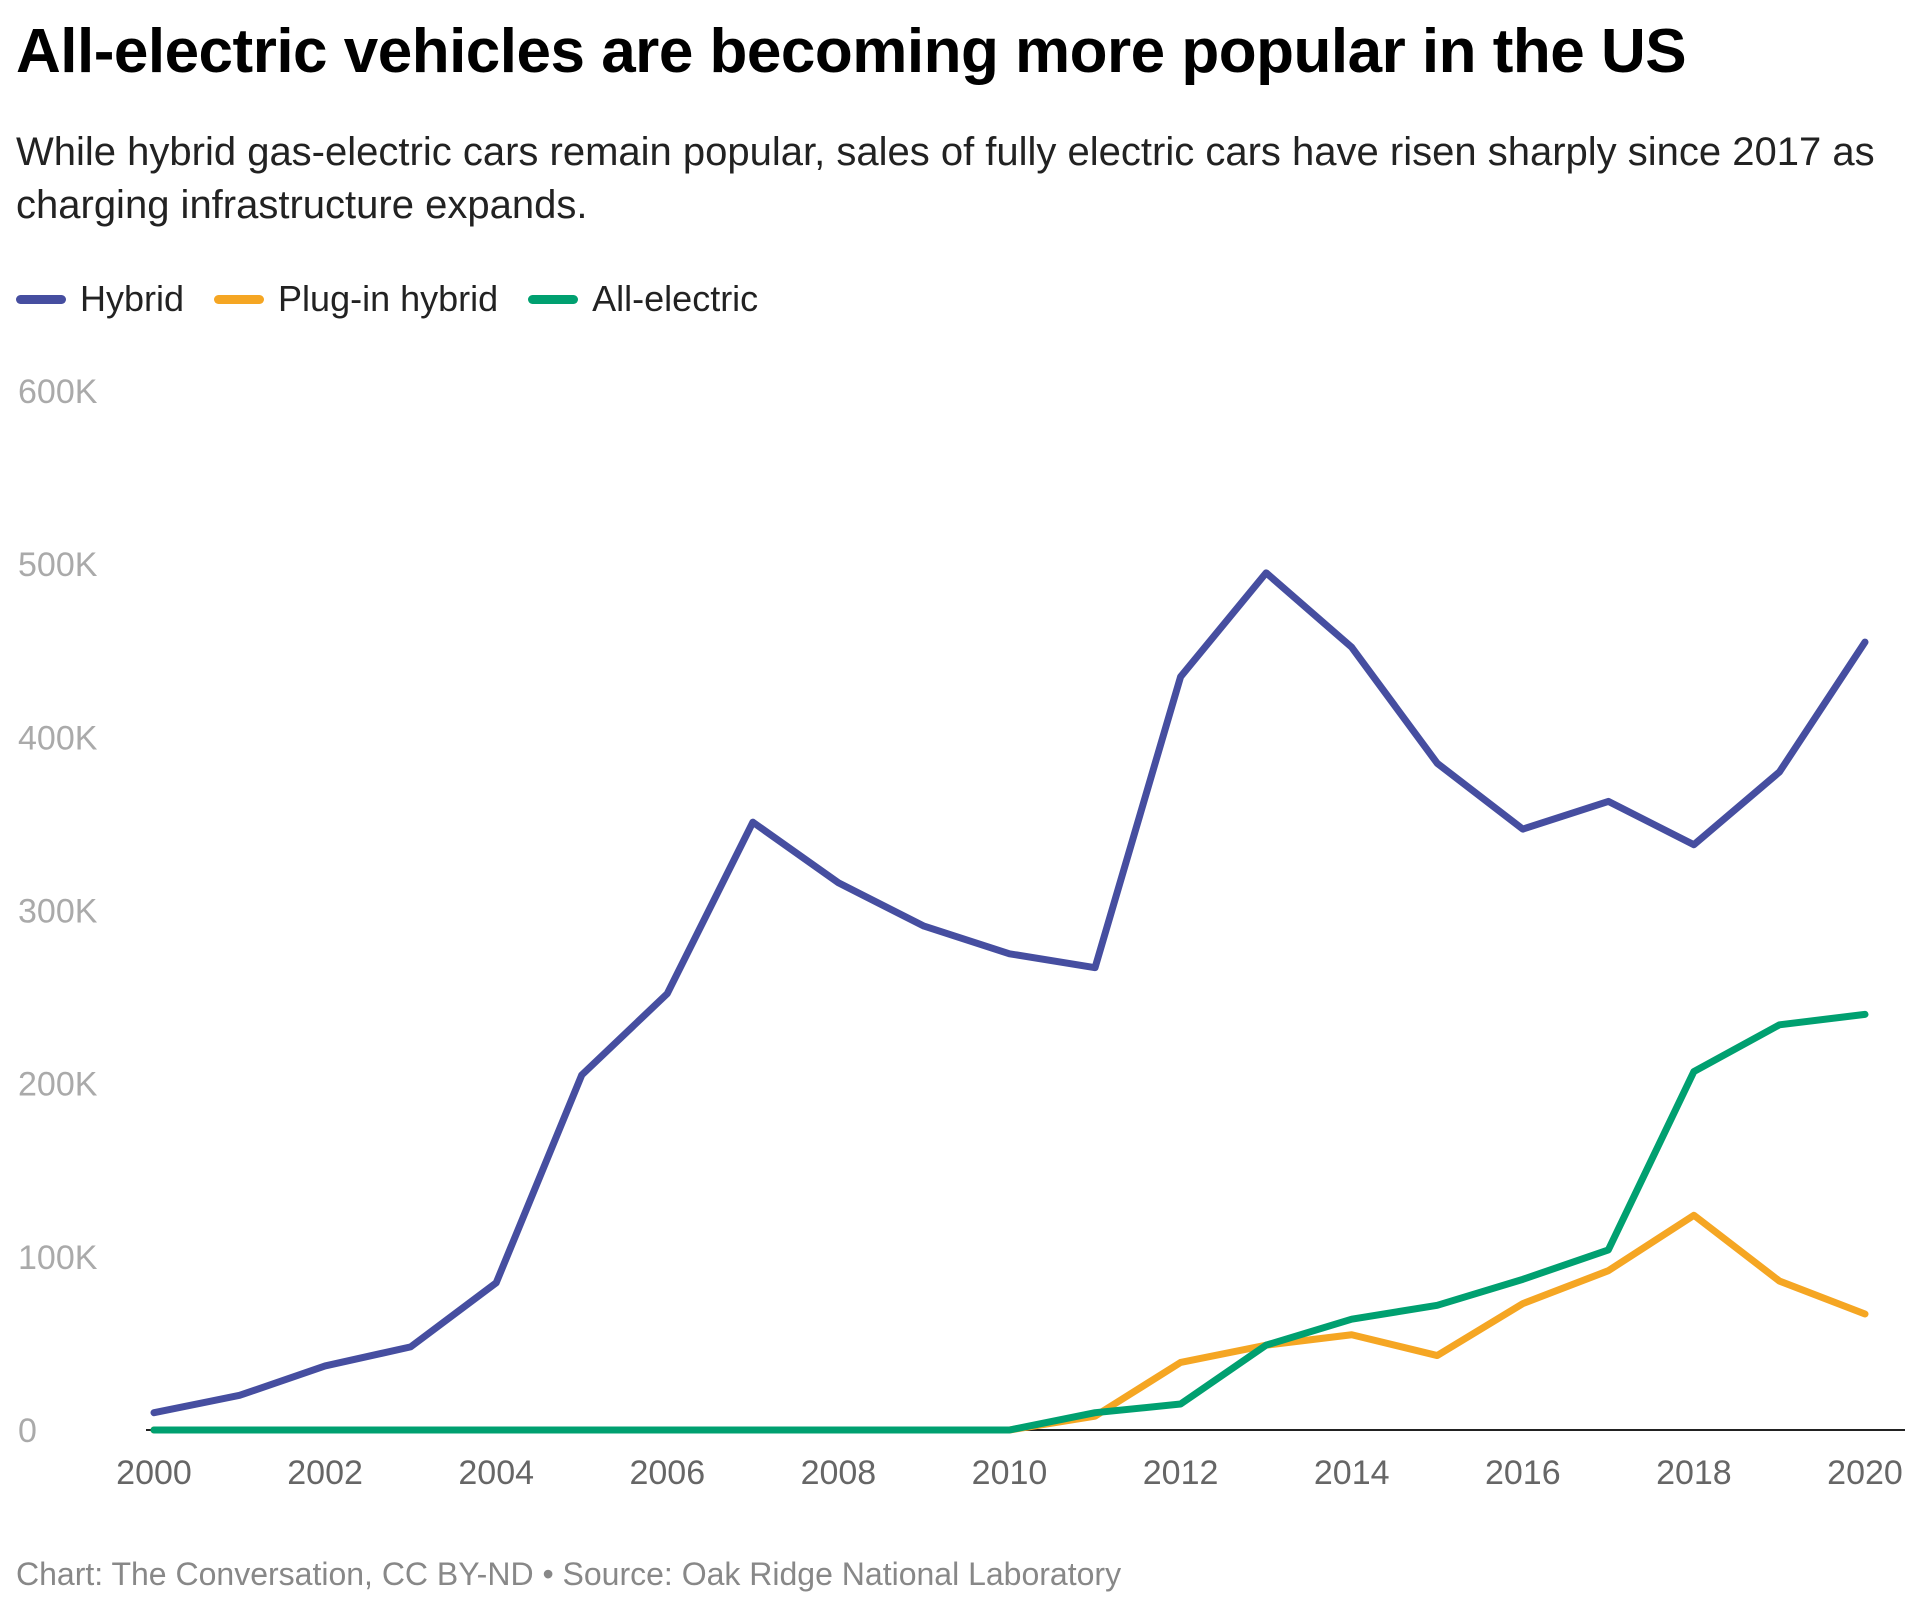 The height and width of the screenshot is (1605, 1920). I want to click on y-tick-label: 100K, so click(58, 1258).